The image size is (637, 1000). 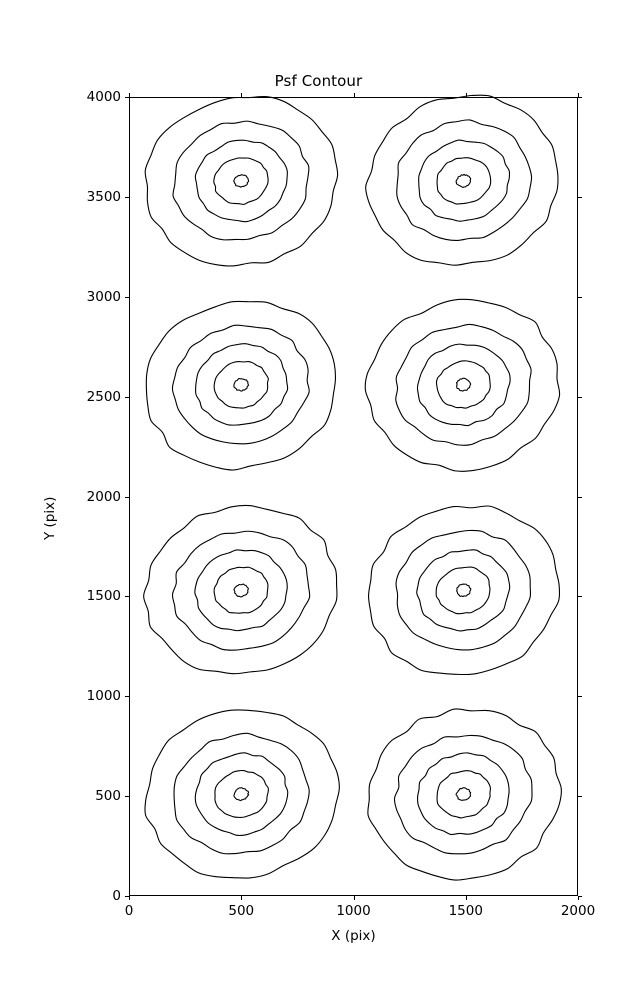 What do you see at coordinates (103, 696) in the screenshot?
I see `y-axis-tick-label: 1000` at bounding box center [103, 696].